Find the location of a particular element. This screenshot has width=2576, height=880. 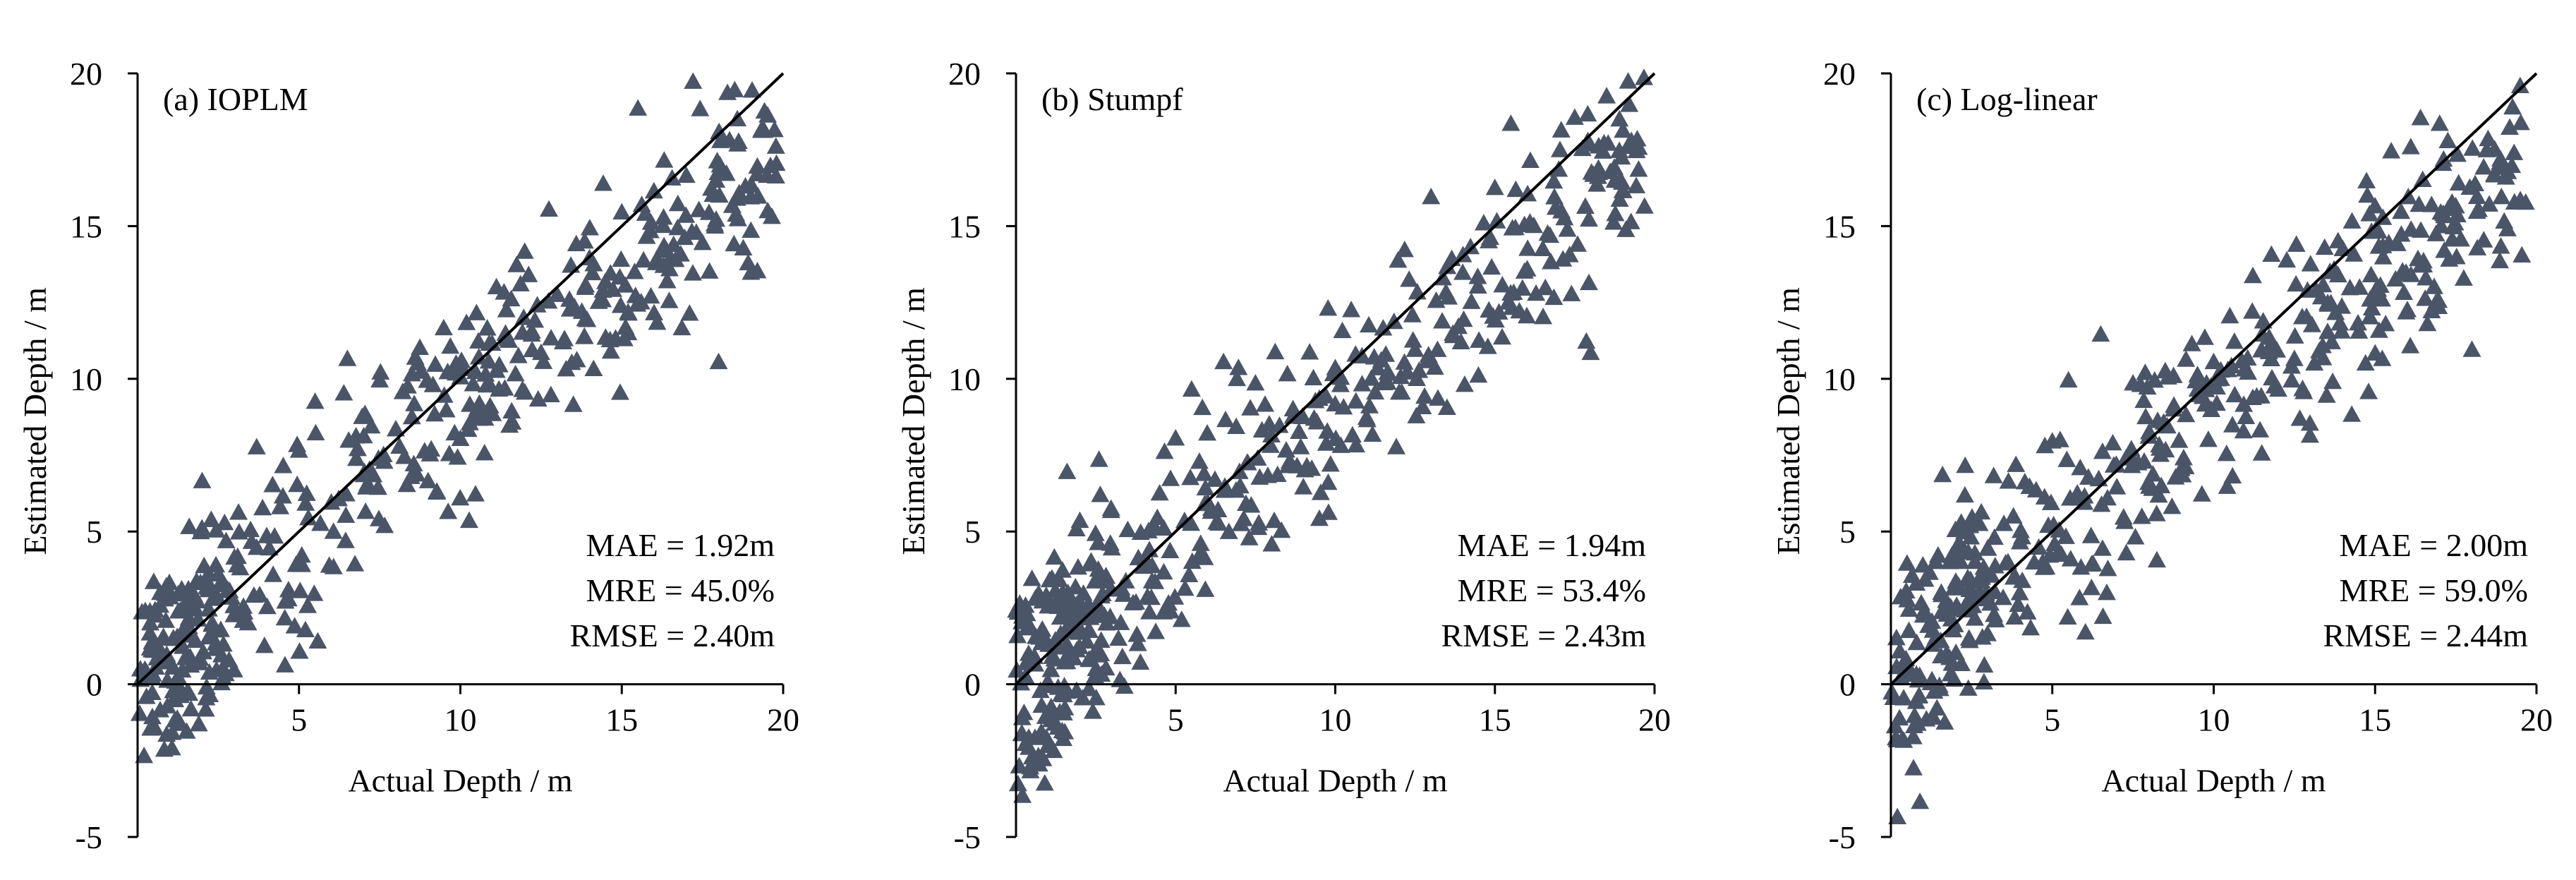

panel-c-y-title: Estimated Depth / m is located at coordinates (1788, 421).